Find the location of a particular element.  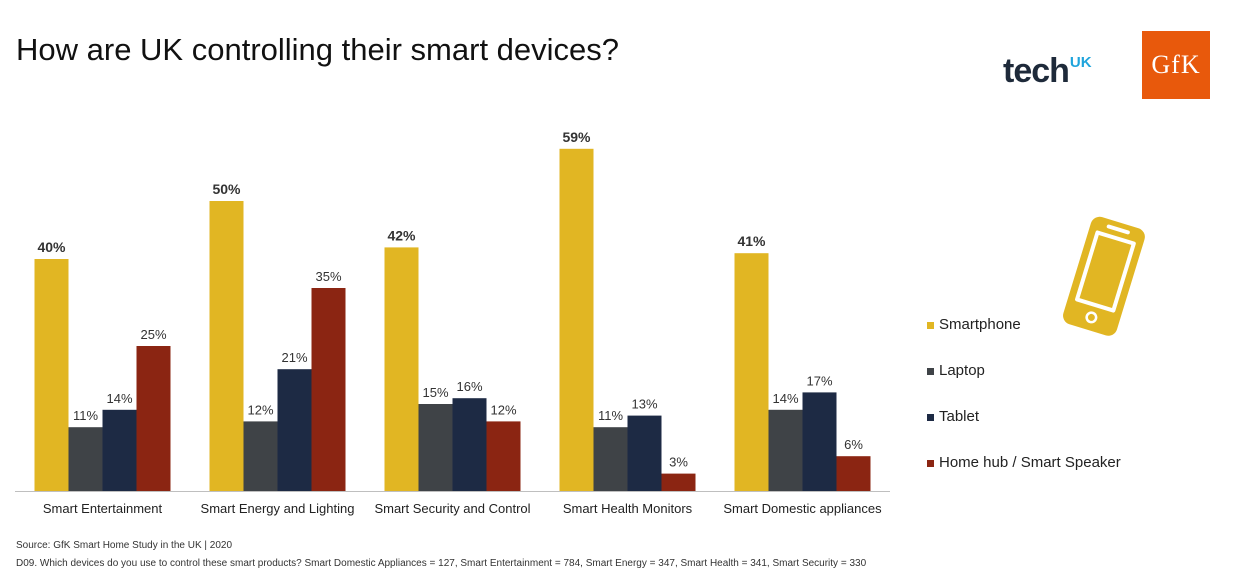

data-label-tablet-smart-domestic-appliances: 17% is located at coordinates (819, 380).